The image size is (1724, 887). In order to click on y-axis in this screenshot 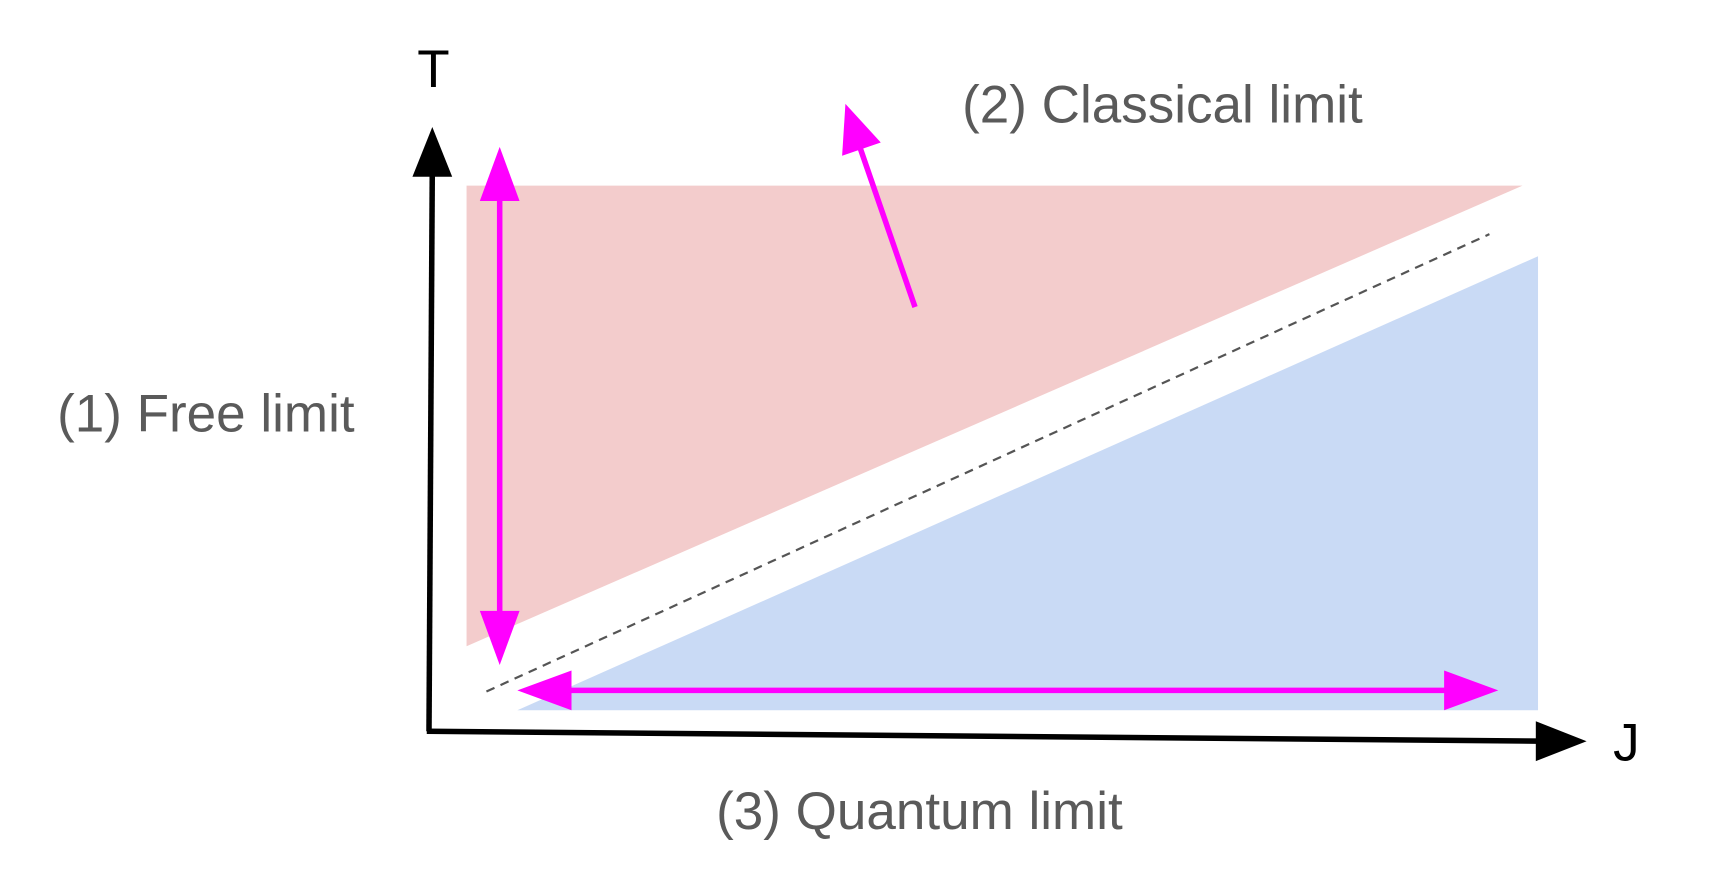, I will do `click(431, 448)`.